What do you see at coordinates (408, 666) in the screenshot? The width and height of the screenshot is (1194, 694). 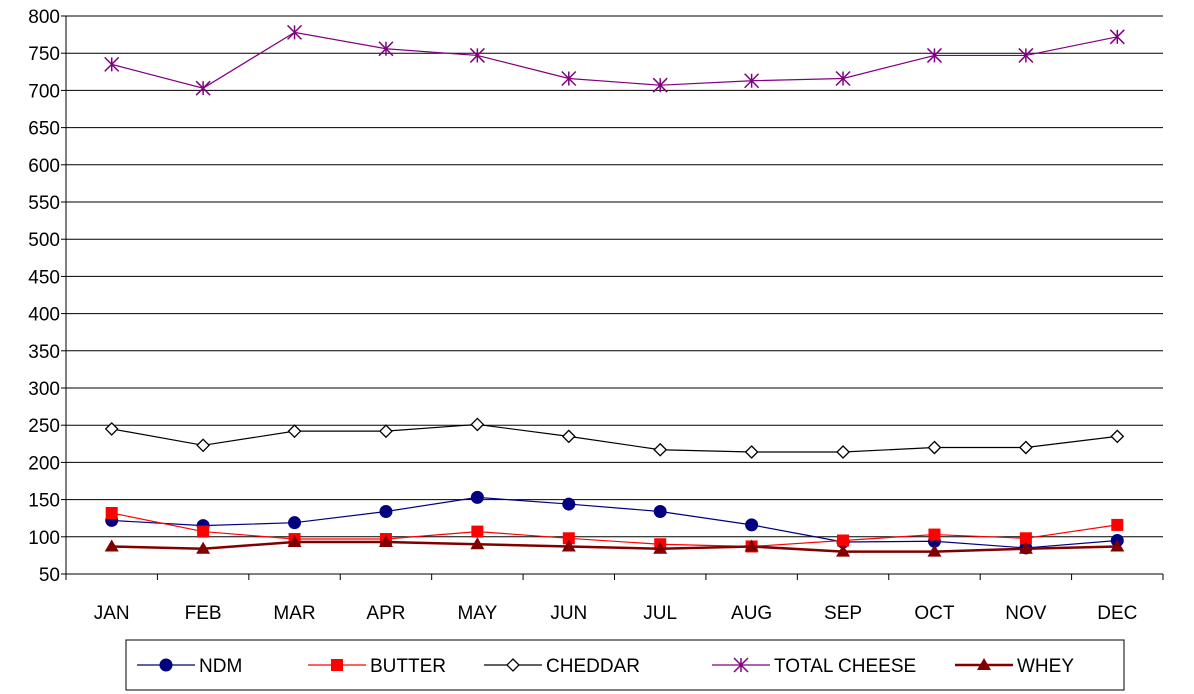 I see `legend-label: BUTTER` at bounding box center [408, 666].